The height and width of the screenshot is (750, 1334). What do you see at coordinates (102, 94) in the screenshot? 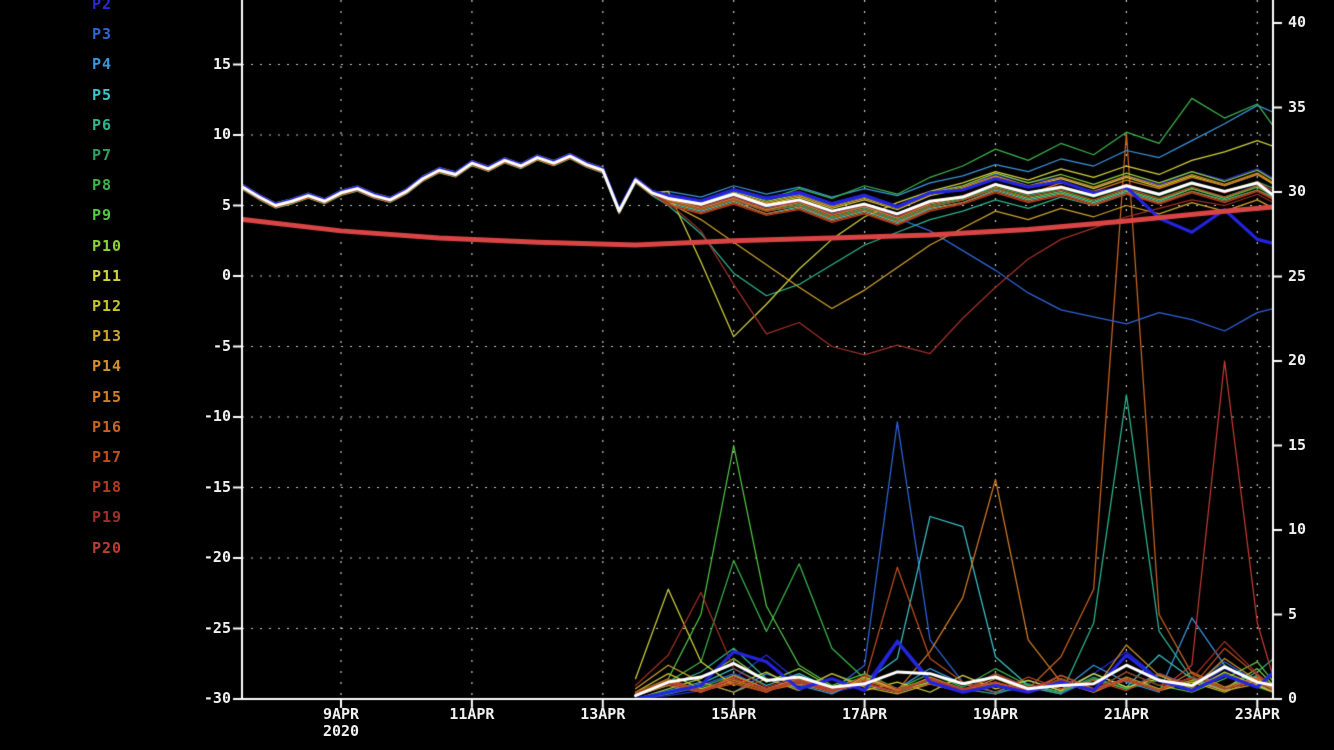
I see `legend-item-p5: P5` at bounding box center [102, 94].